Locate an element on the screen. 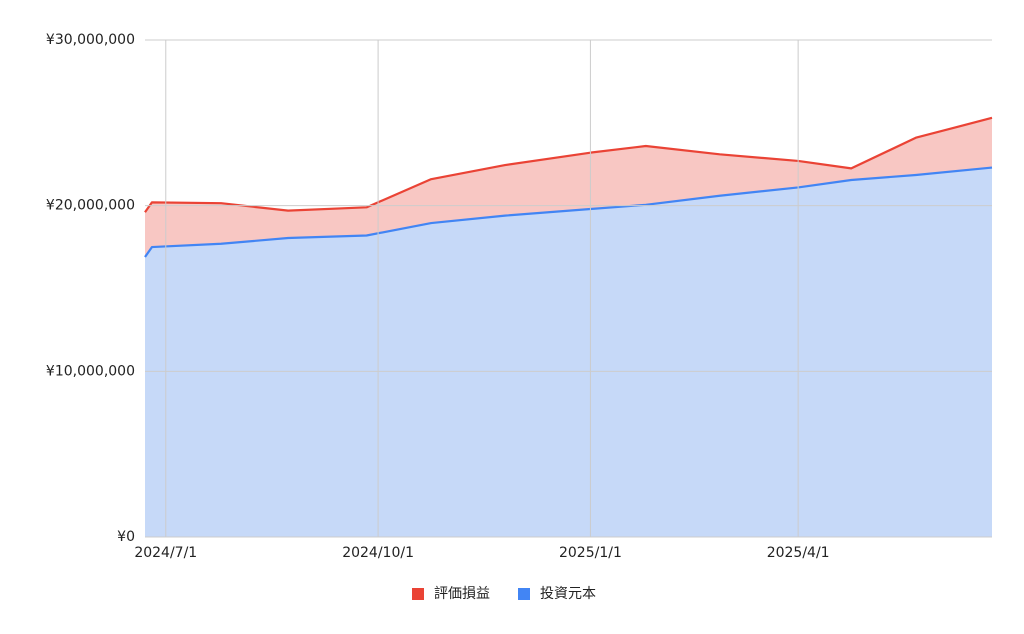 The height and width of the screenshot is (634, 1024). y-tick-label: ¥10,000,000 is located at coordinates (90, 371).